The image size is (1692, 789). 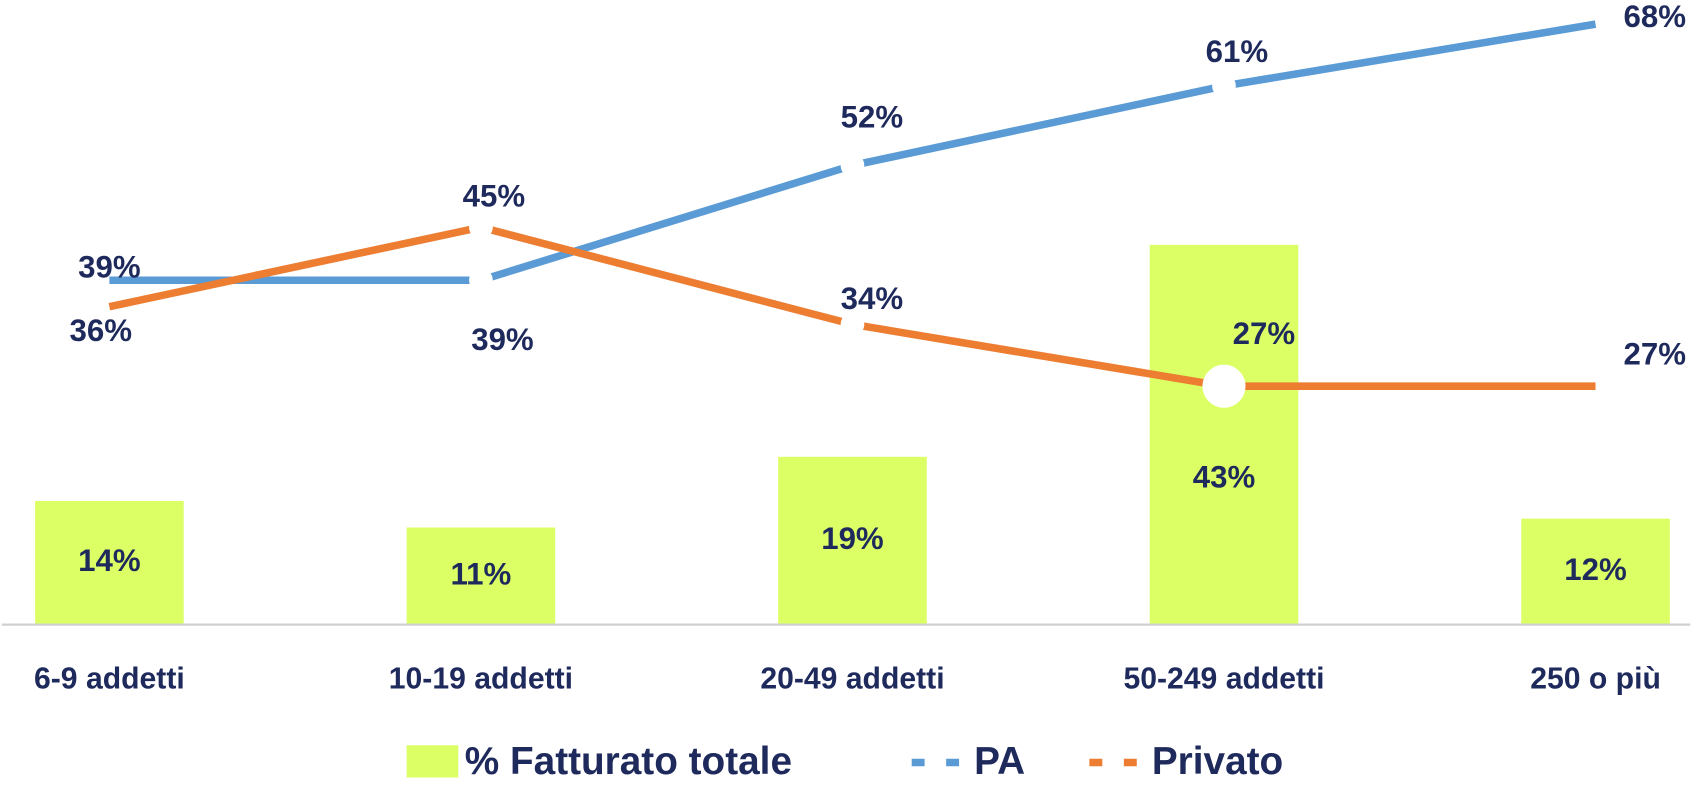 I want to click on x-tick-label: 10-19 addetti, so click(x=481, y=679).